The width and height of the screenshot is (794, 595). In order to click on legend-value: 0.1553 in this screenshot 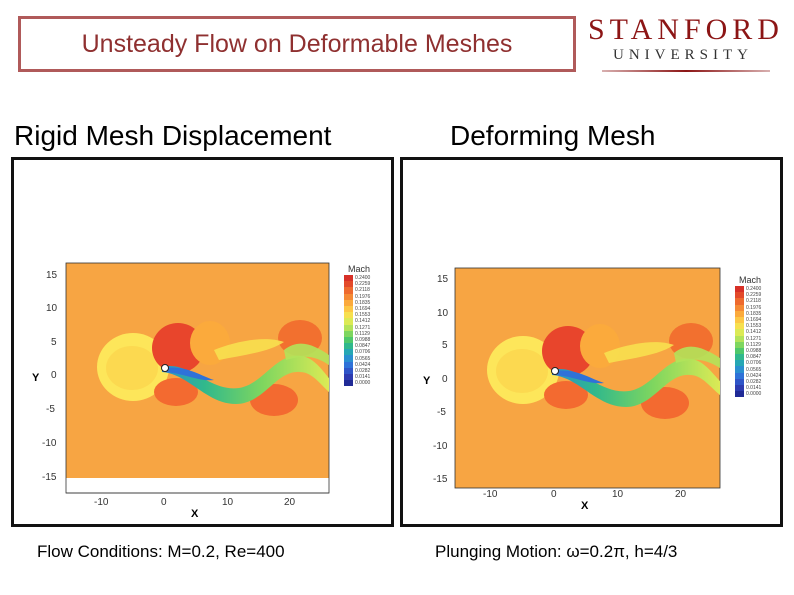, I will do `click(363, 315)`.